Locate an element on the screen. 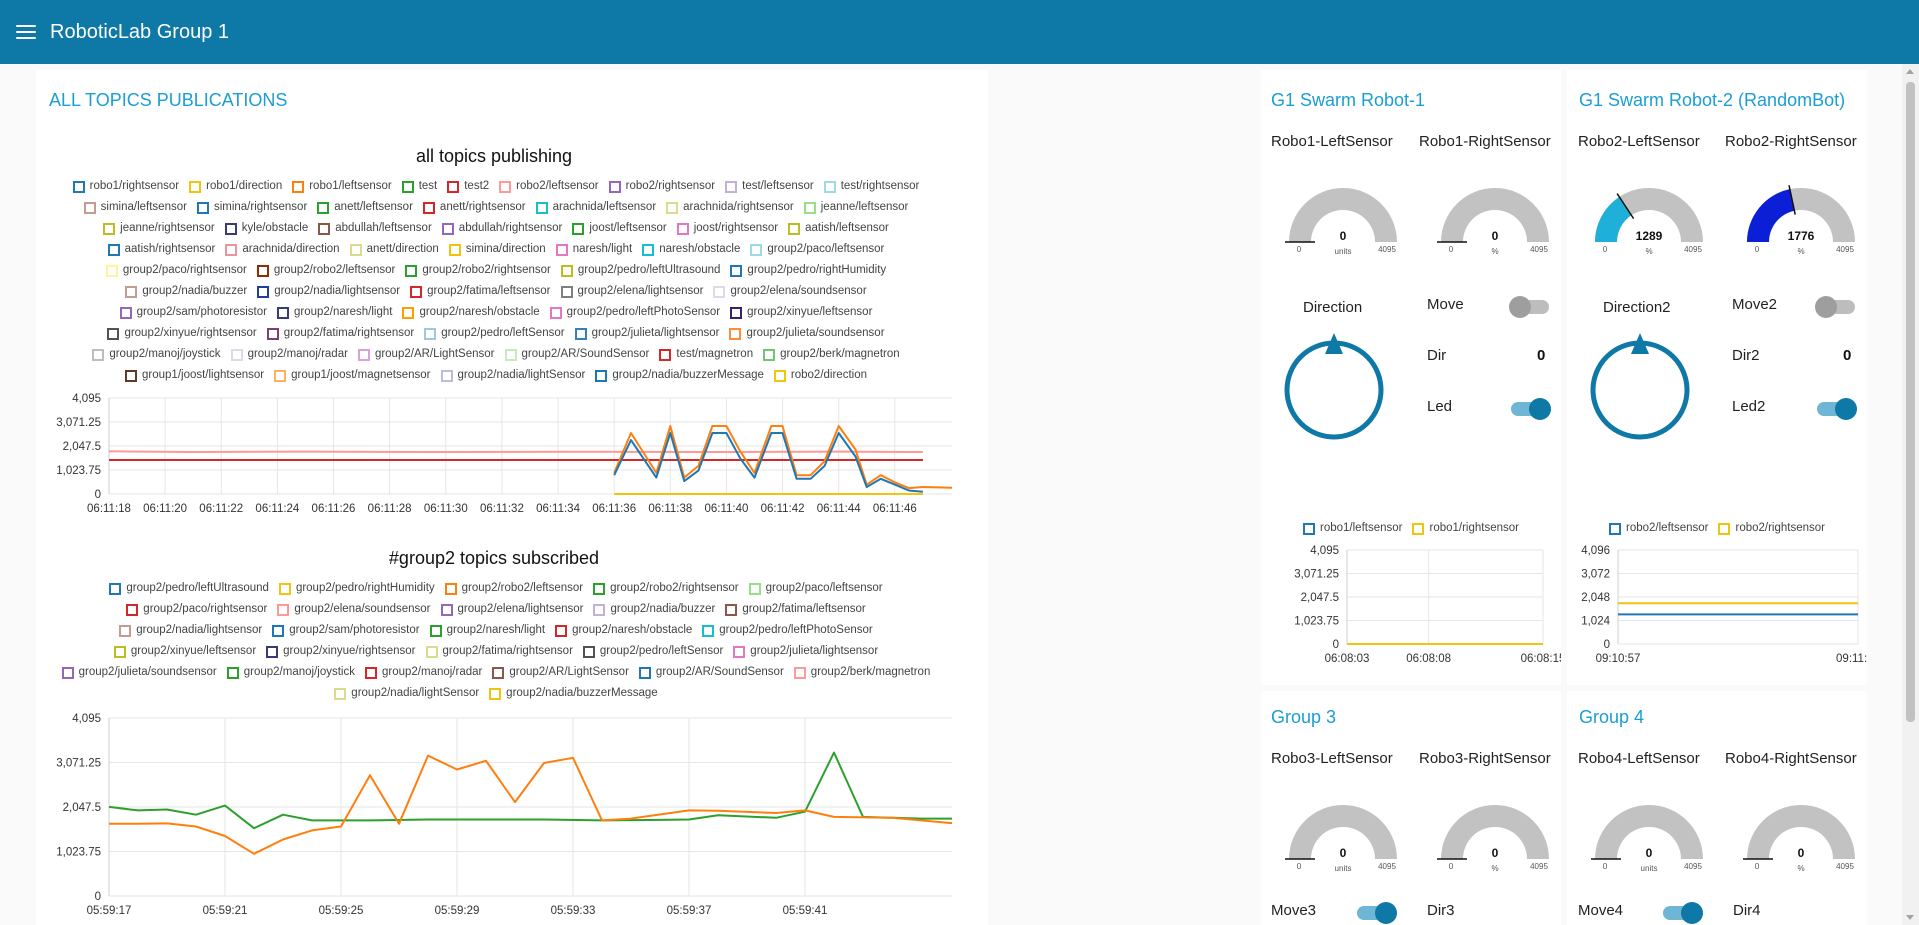 Image resolution: width=1919 pixels, height=925 pixels. legend-item: simina/rightsensor is located at coordinates (251, 207).